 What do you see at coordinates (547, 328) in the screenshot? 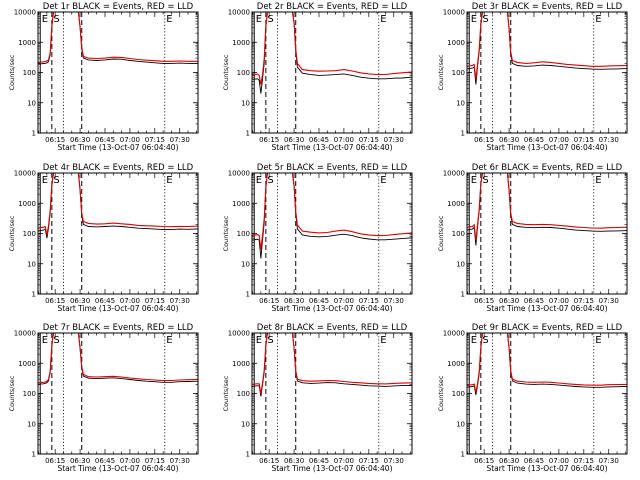
I see `plot-title: Det 9r BLACK = Events, RED = LLD` at bounding box center [547, 328].